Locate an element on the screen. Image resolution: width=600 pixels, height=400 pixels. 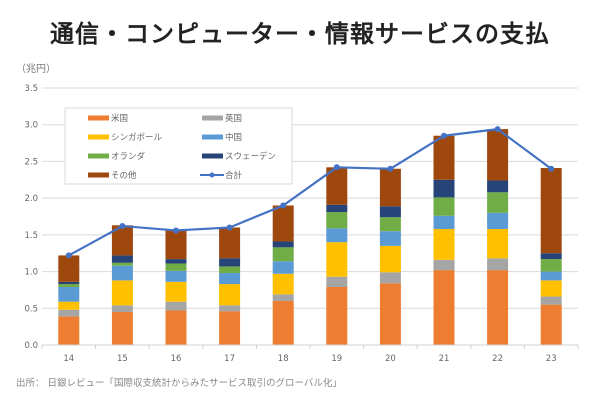
legend-item: オランダ is located at coordinates (117, 156).